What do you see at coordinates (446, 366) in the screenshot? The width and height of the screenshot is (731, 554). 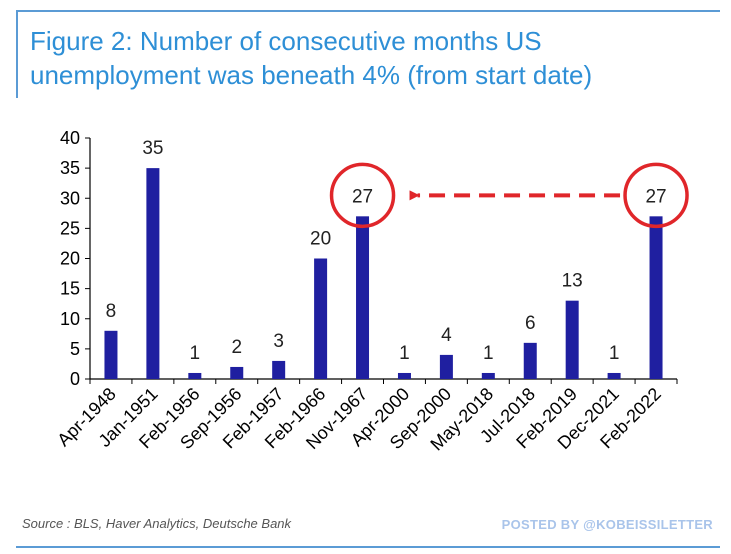 I see `bar-sep-2000` at bounding box center [446, 366].